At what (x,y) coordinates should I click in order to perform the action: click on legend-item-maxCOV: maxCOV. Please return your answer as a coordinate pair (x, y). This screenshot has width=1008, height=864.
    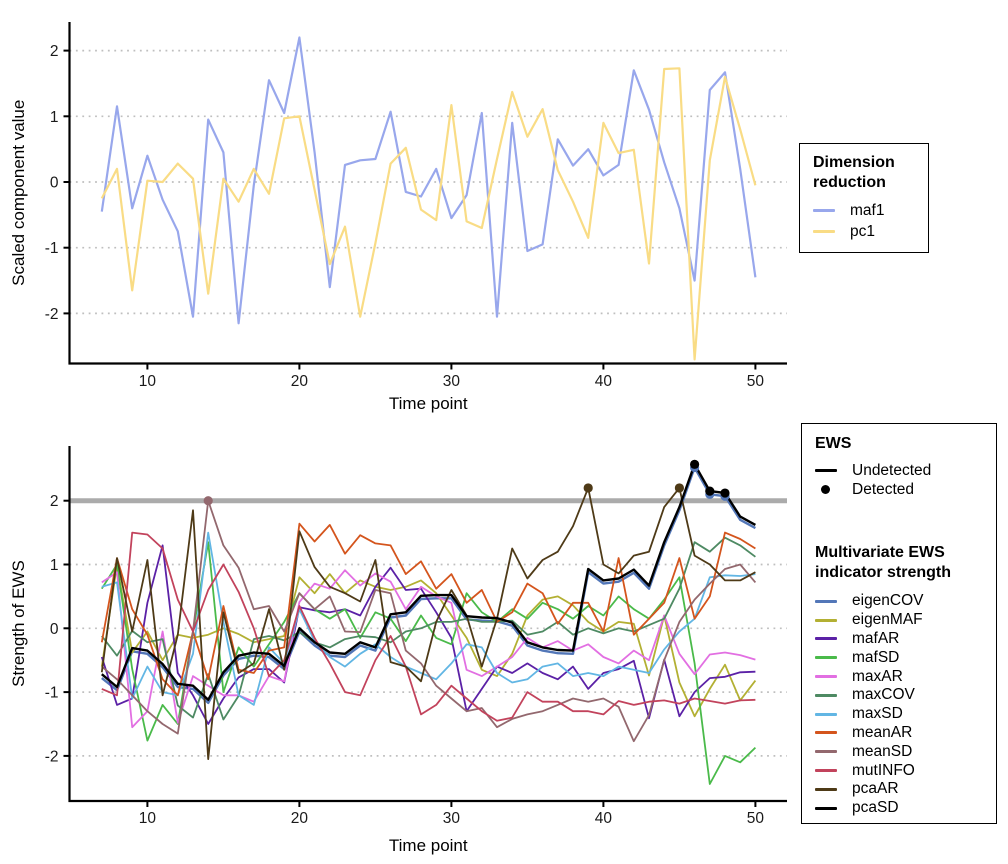
    Looking at the image, I should click on (903, 695).